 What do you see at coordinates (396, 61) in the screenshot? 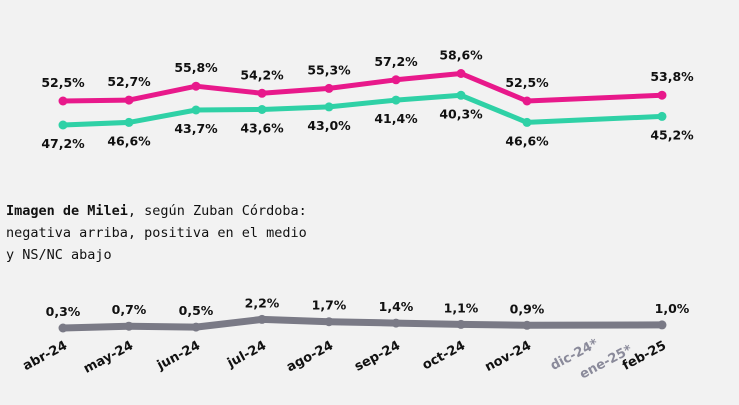
I see `data-label-negative: 57,2%` at bounding box center [396, 61].